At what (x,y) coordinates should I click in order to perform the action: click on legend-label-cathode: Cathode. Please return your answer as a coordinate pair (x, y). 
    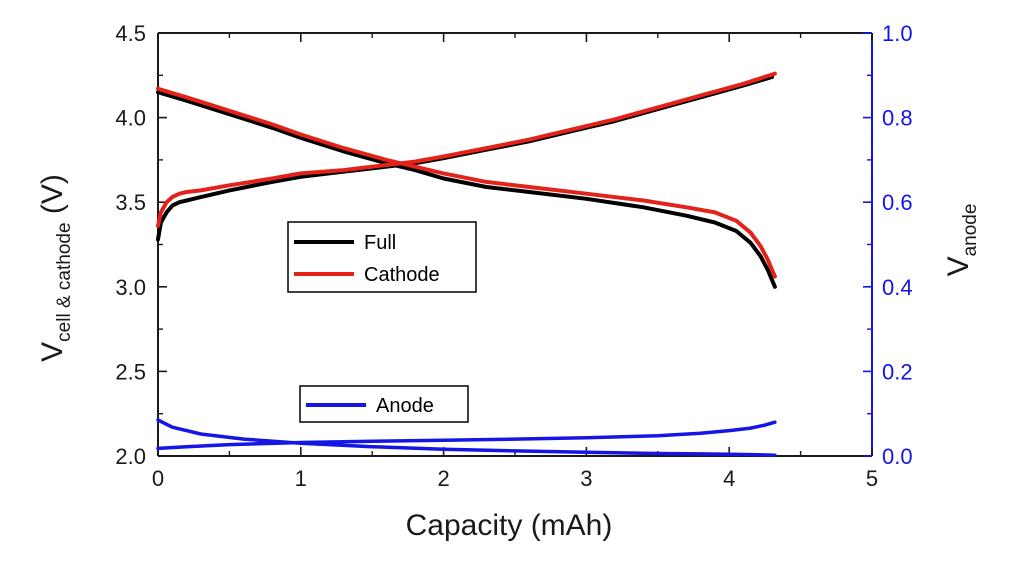
    Looking at the image, I should click on (402, 275).